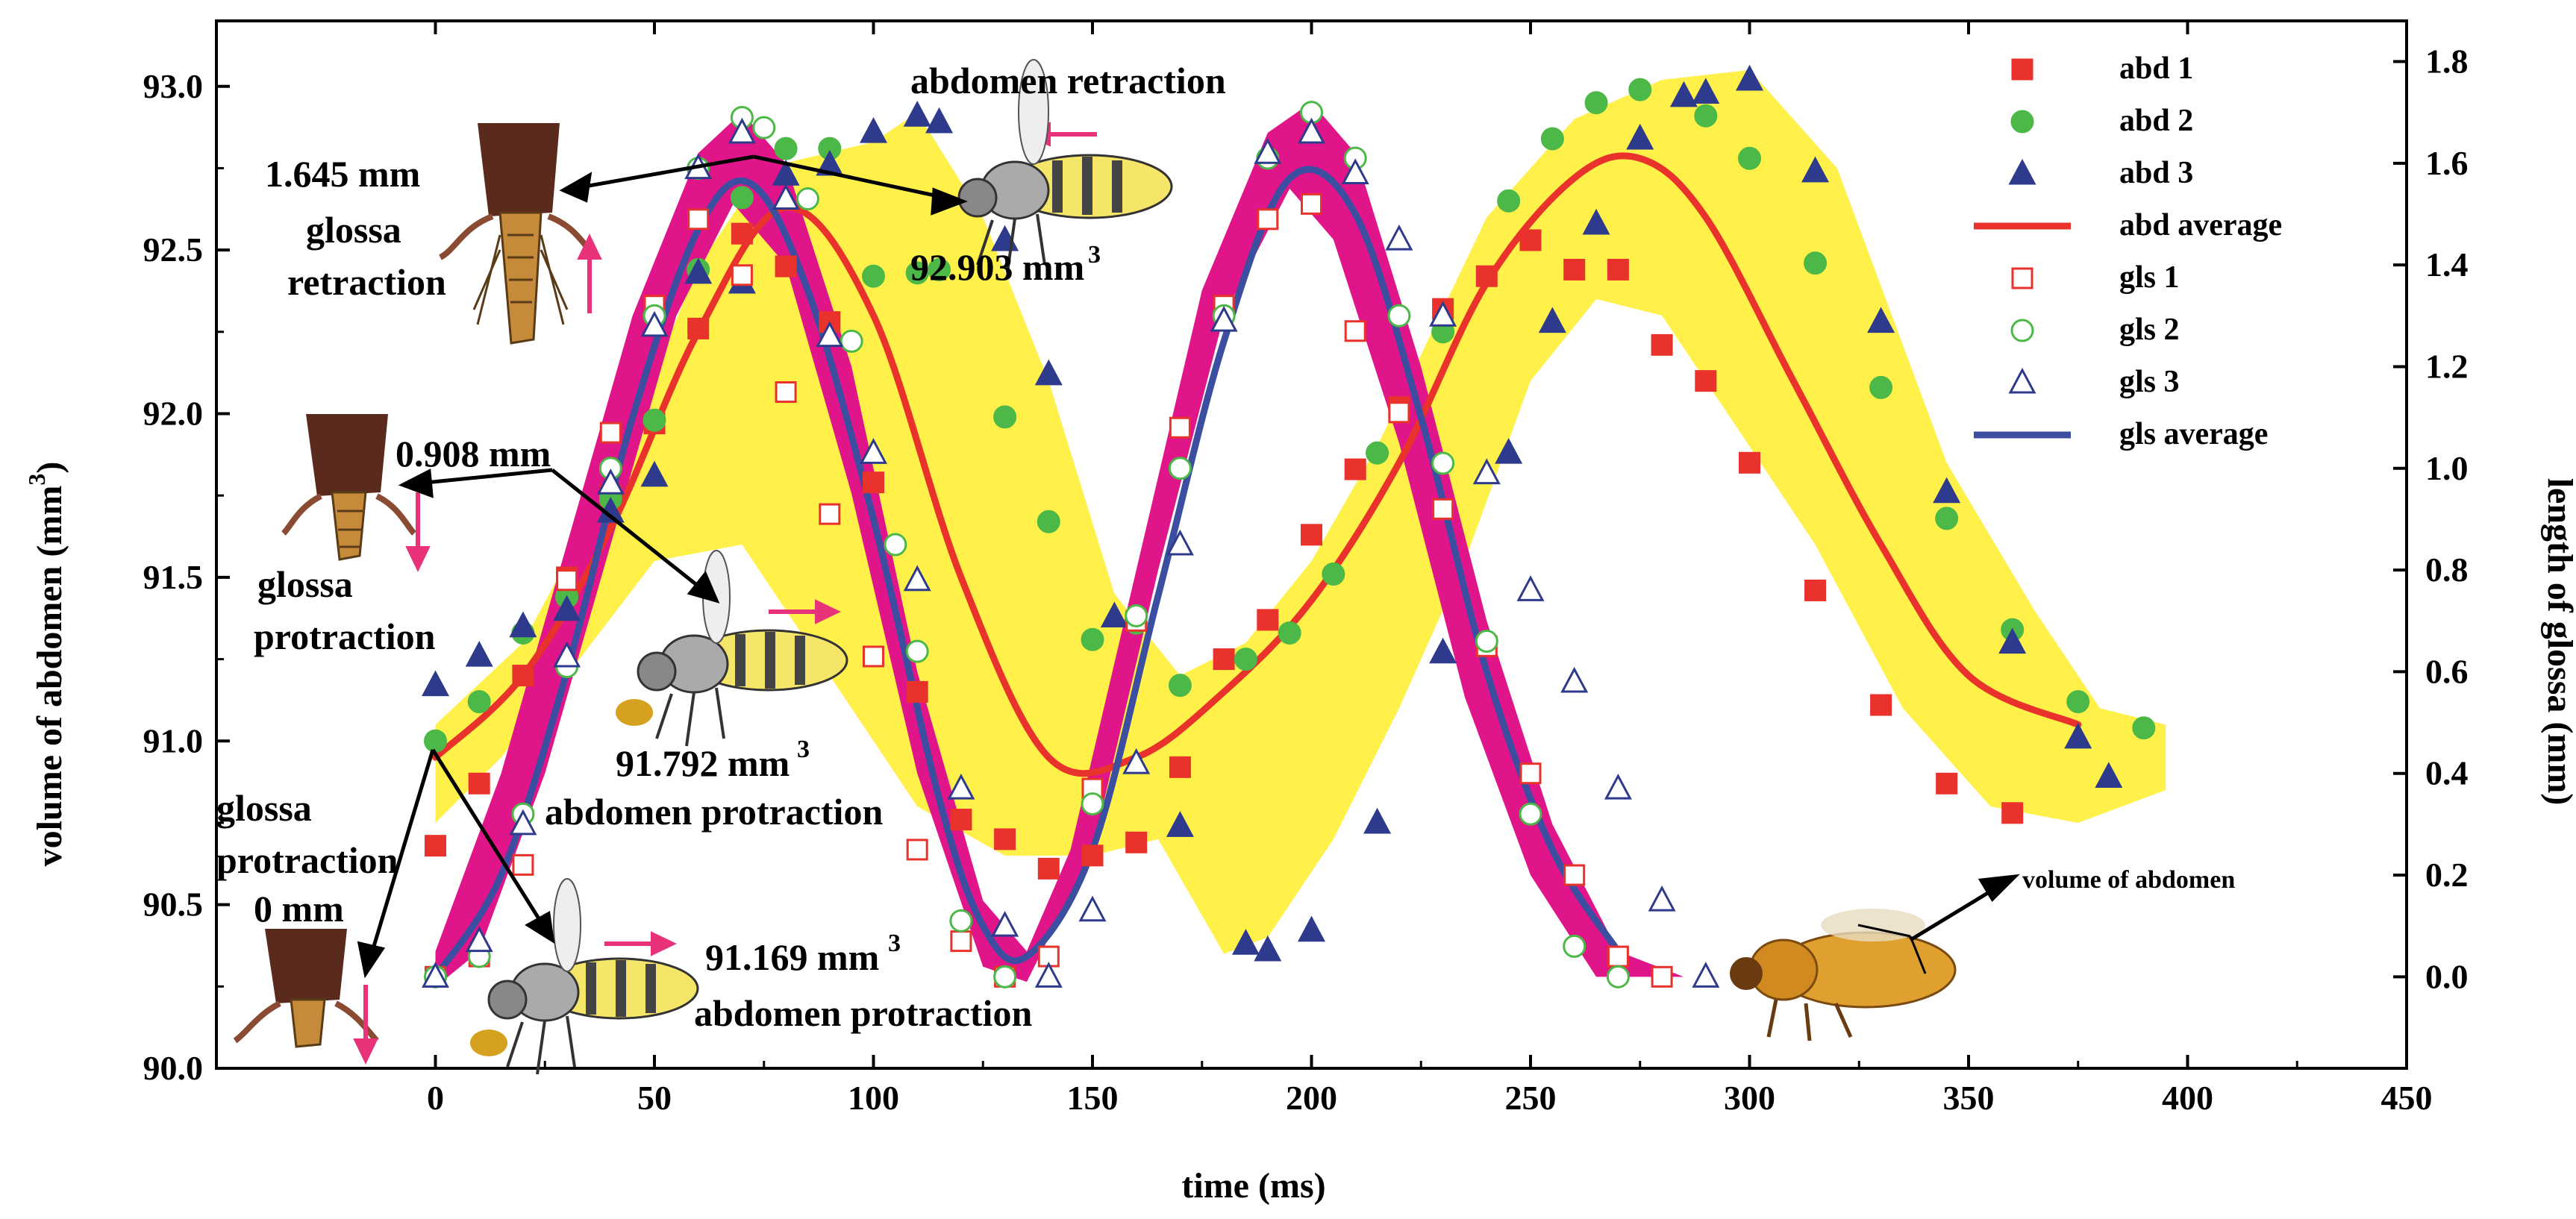  I want to click on y-tick-label: 90.5, so click(173, 905).